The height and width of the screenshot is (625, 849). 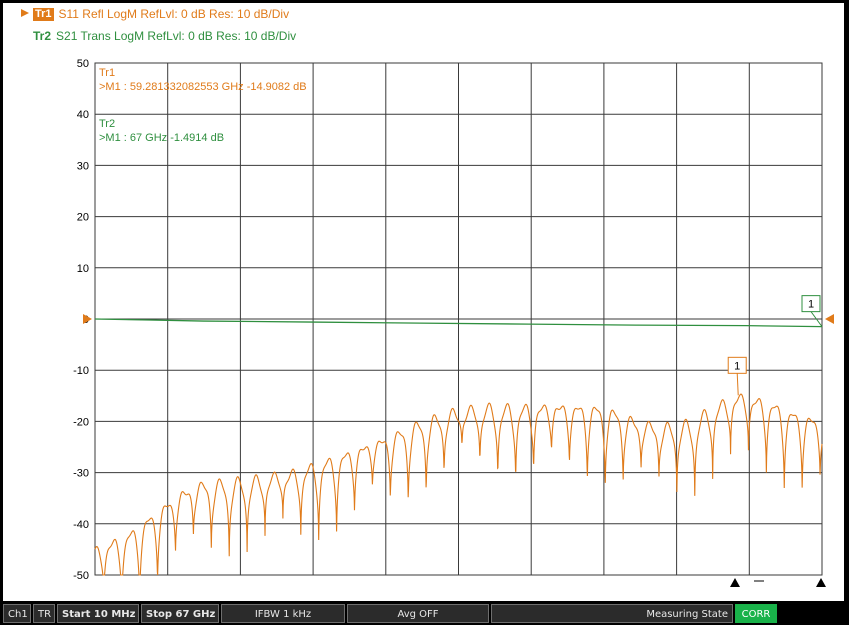 What do you see at coordinates (458, 323) in the screenshot?
I see `trace2-s21-line` at bounding box center [458, 323].